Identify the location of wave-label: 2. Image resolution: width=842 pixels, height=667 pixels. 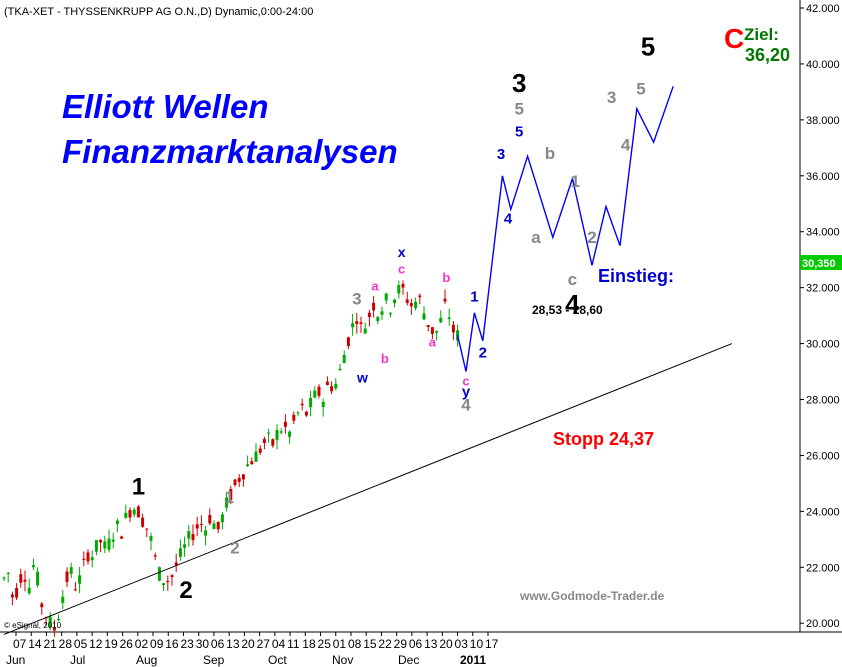
(234, 547).